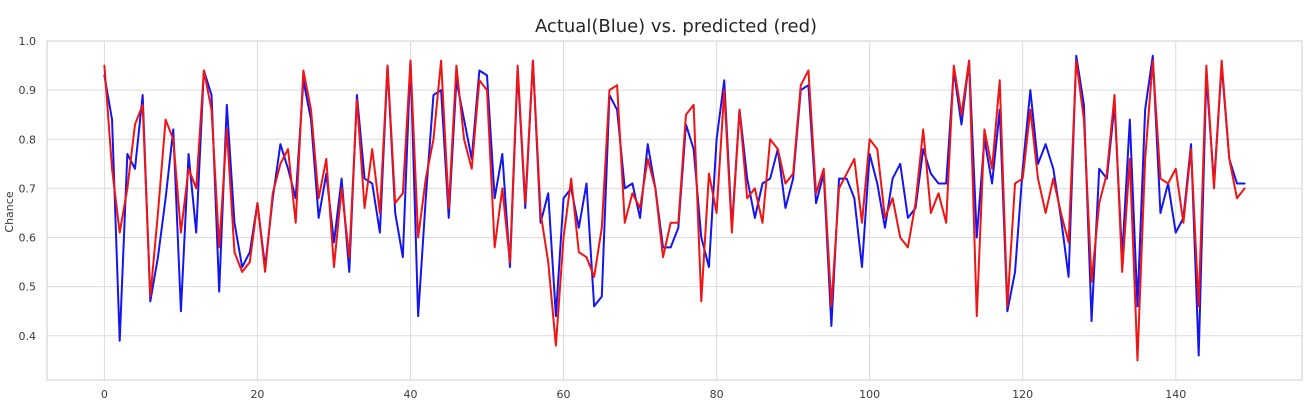  What do you see at coordinates (28, 238) in the screenshot?
I see `y-tick-label: 0.6` at bounding box center [28, 238].